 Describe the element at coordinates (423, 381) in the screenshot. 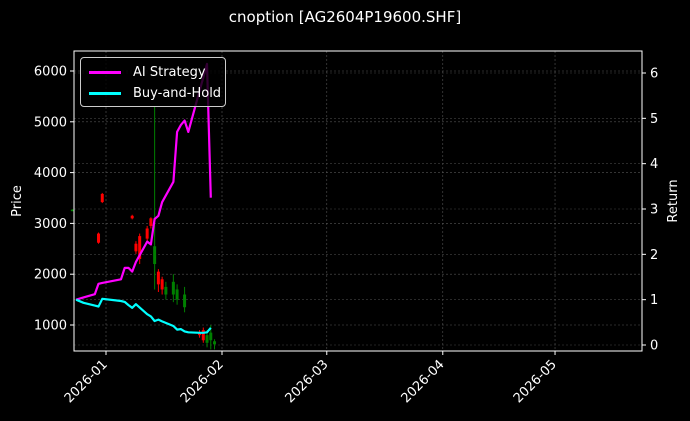

I see `x-tick-label: 2026-04` at that location.